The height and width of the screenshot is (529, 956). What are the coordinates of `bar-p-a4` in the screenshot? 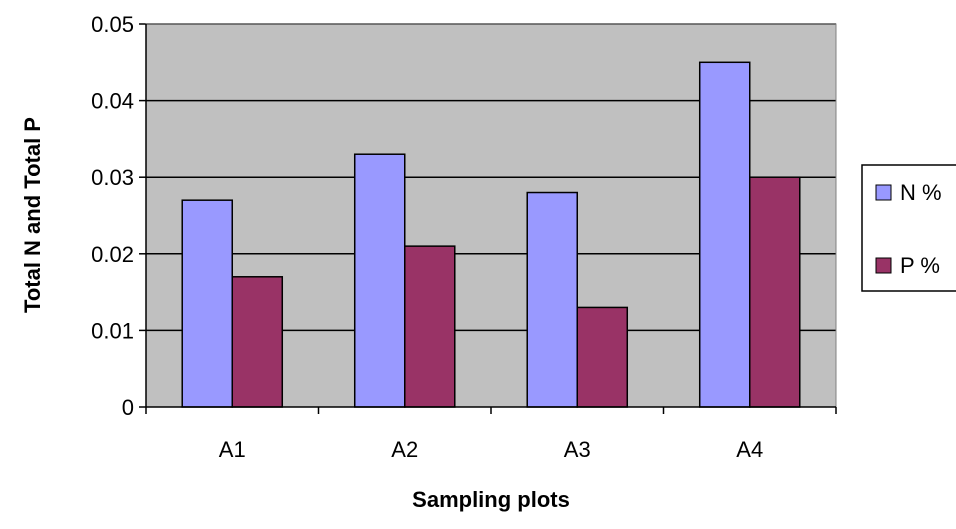 It's located at (775, 292).